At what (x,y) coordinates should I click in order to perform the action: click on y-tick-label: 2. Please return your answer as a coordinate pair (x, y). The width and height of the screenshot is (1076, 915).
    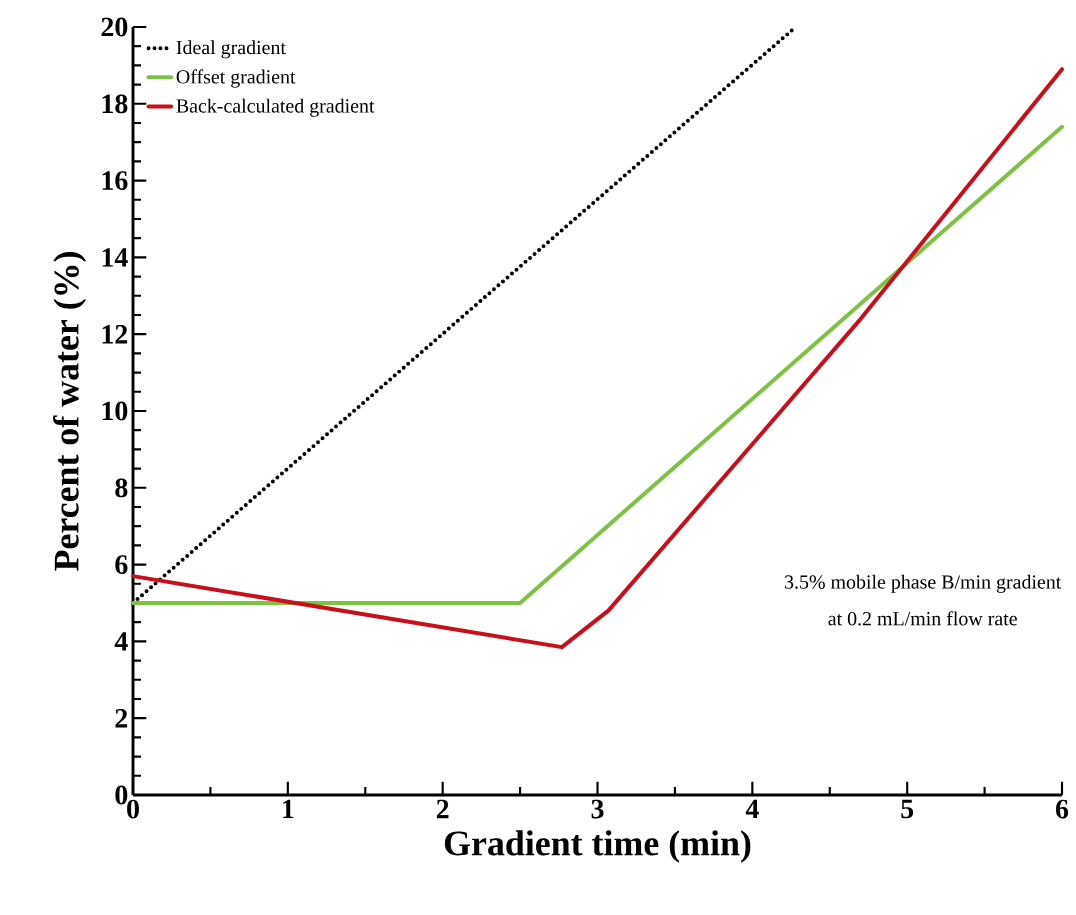
    Looking at the image, I should click on (121, 718).